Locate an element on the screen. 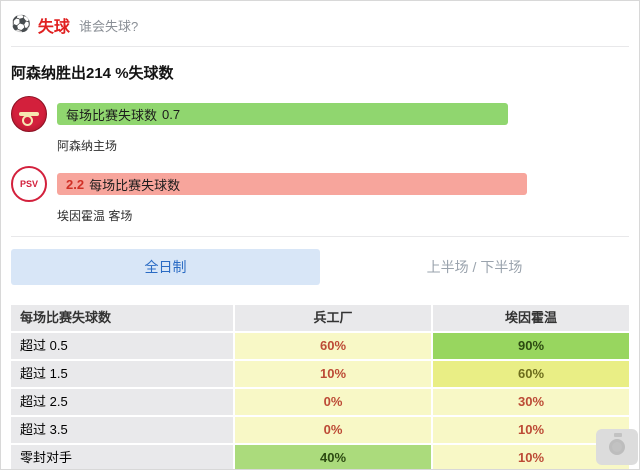 This screenshot has width=640, height=470. period-tabs: 全日制 上半场 / 下半场 is located at coordinates (320, 267).